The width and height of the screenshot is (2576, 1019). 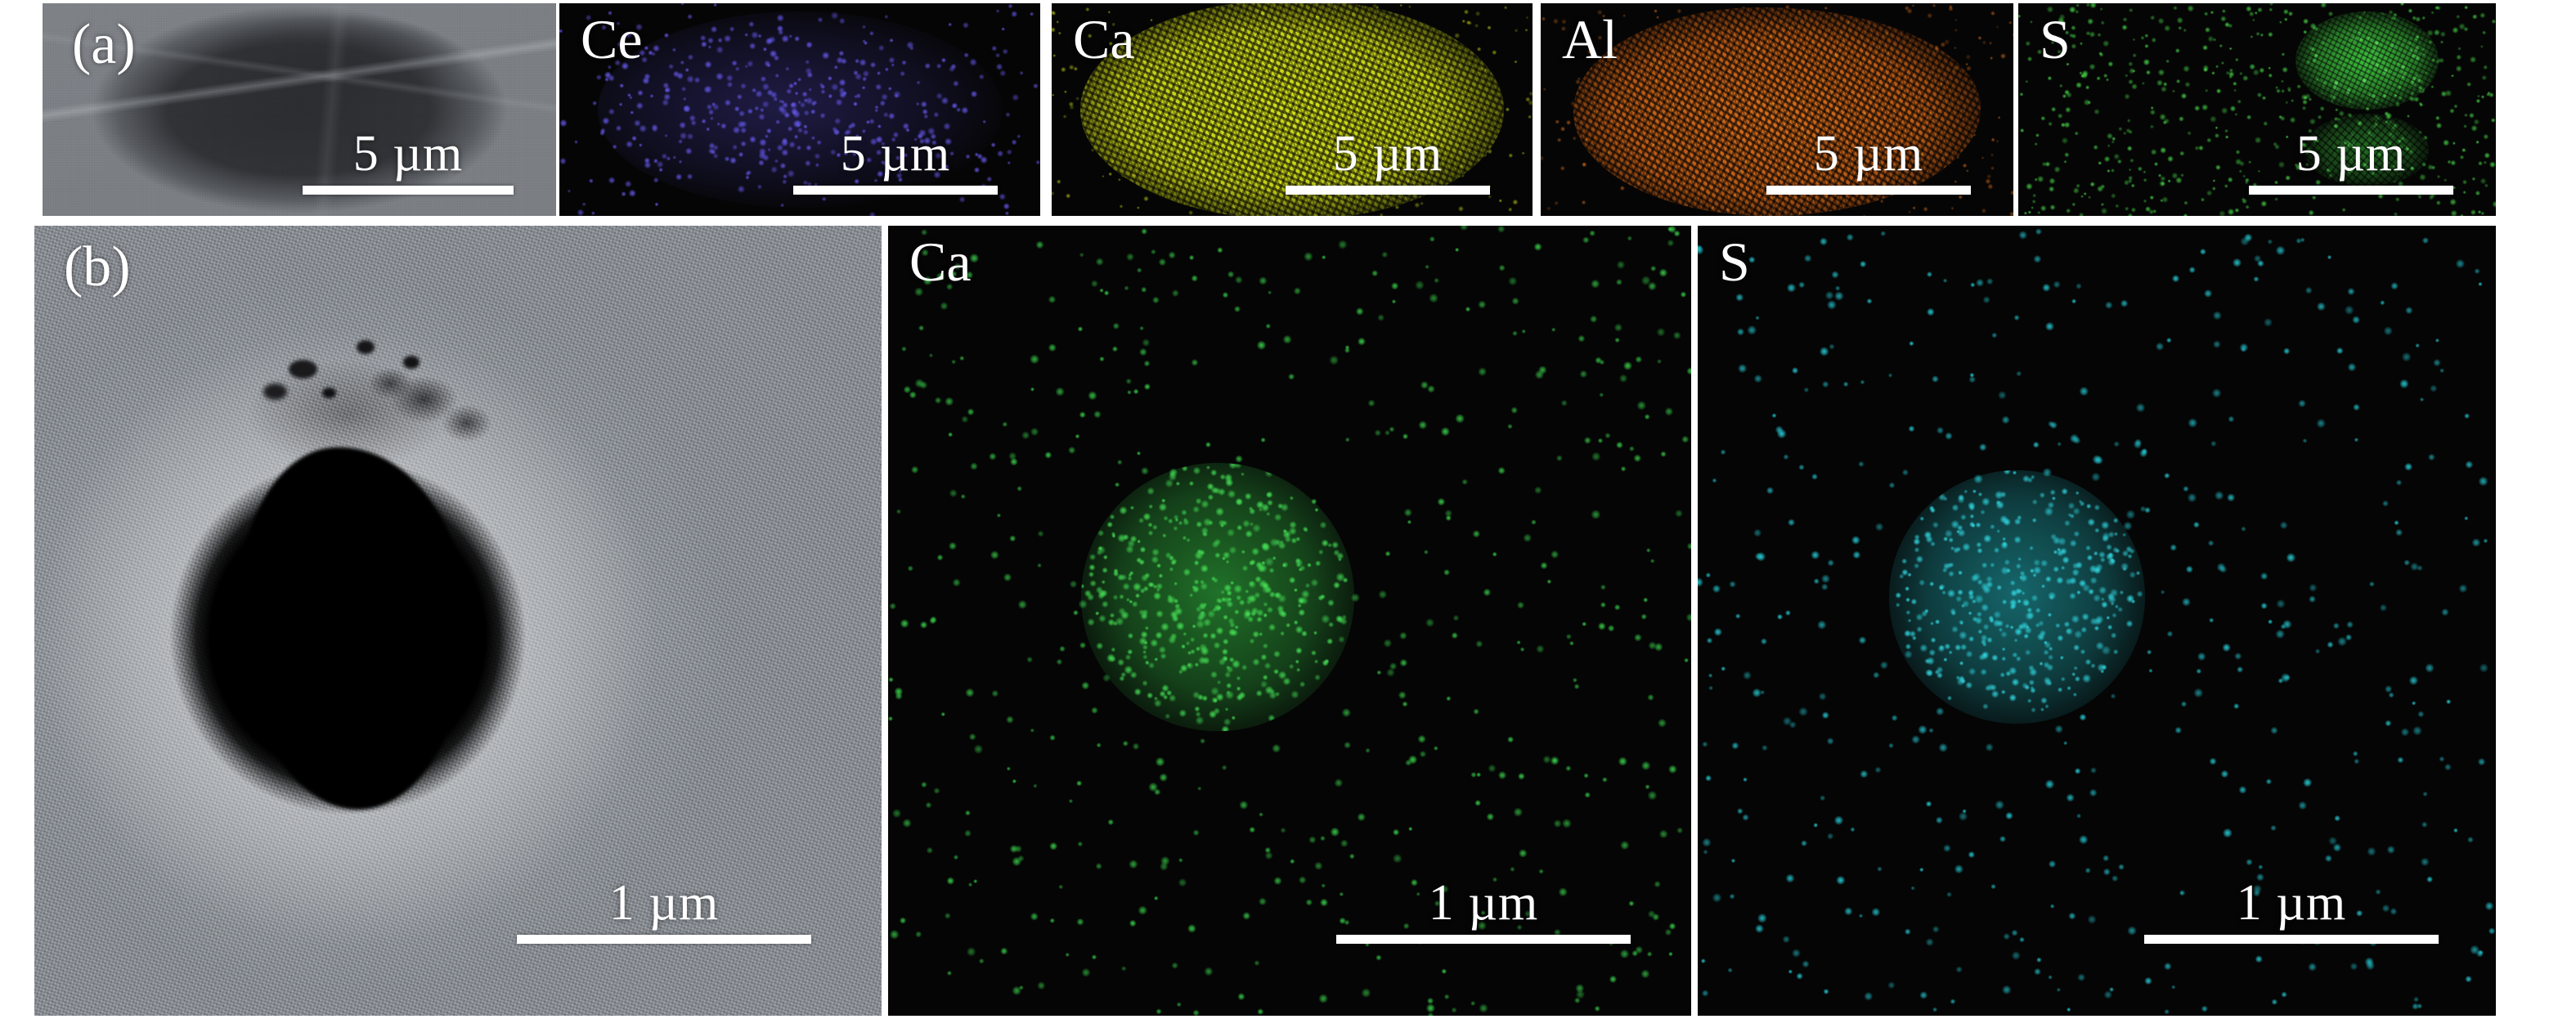 I want to click on scalebar-a-sem-line, so click(x=408, y=190).